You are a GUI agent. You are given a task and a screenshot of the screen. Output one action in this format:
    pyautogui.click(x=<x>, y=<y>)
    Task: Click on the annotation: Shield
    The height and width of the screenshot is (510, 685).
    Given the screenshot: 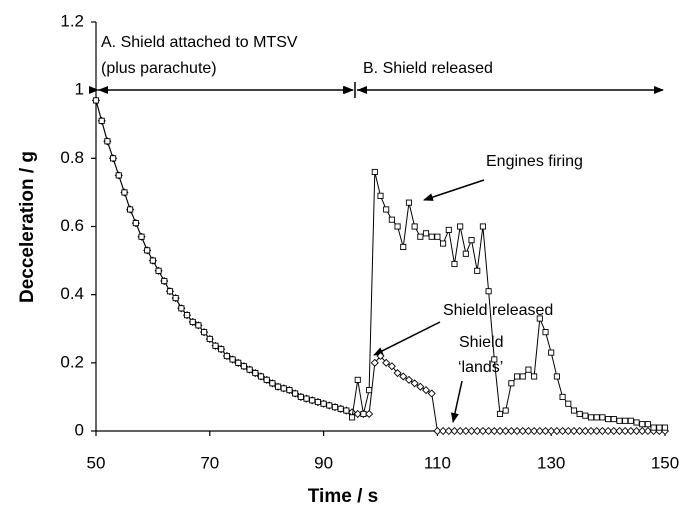 What is the action you would take?
    pyautogui.click(x=481, y=342)
    